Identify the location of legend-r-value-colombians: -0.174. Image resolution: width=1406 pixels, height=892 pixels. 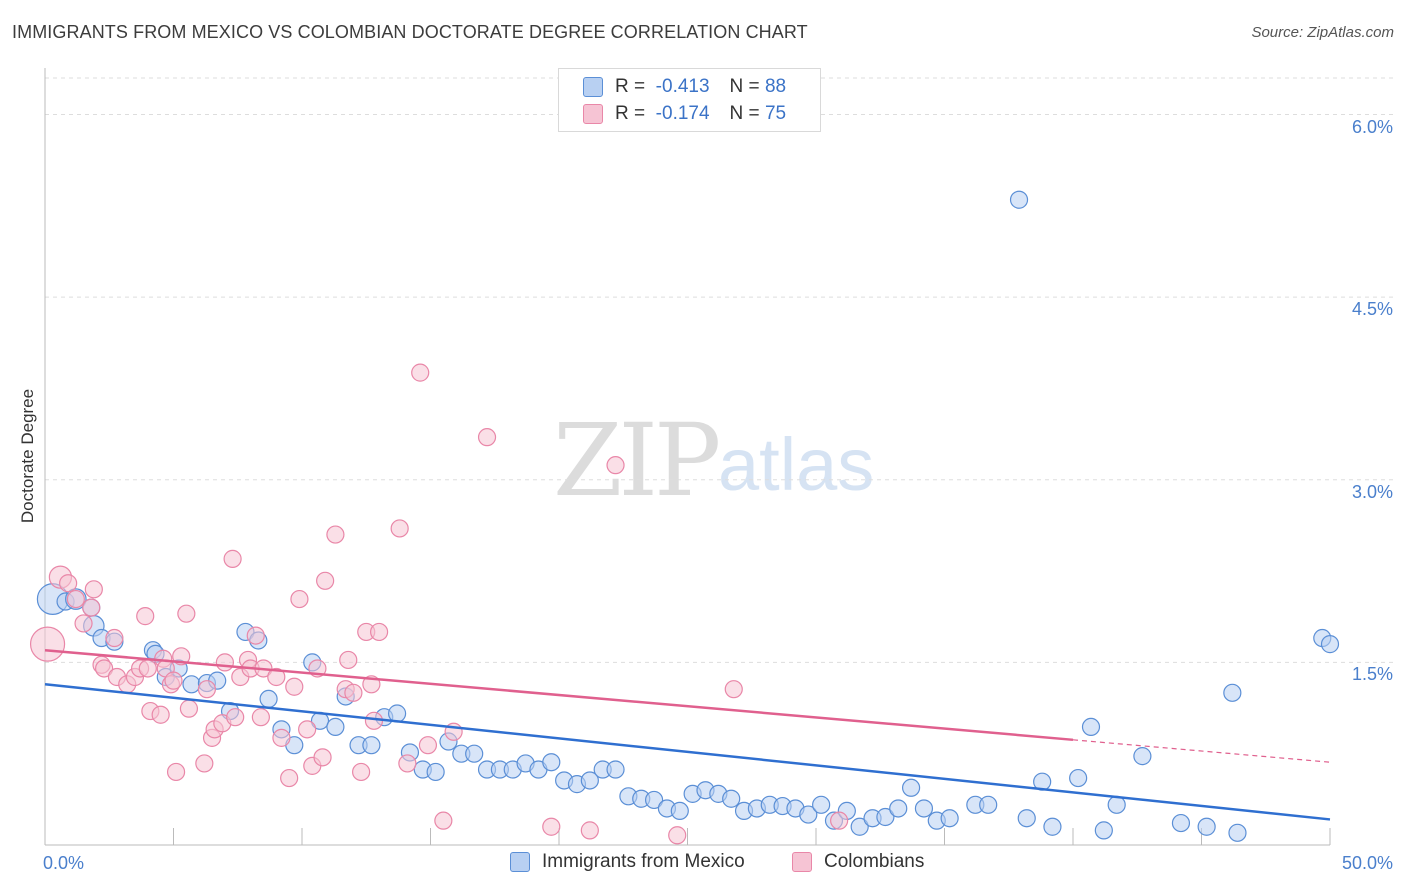
(682, 113).